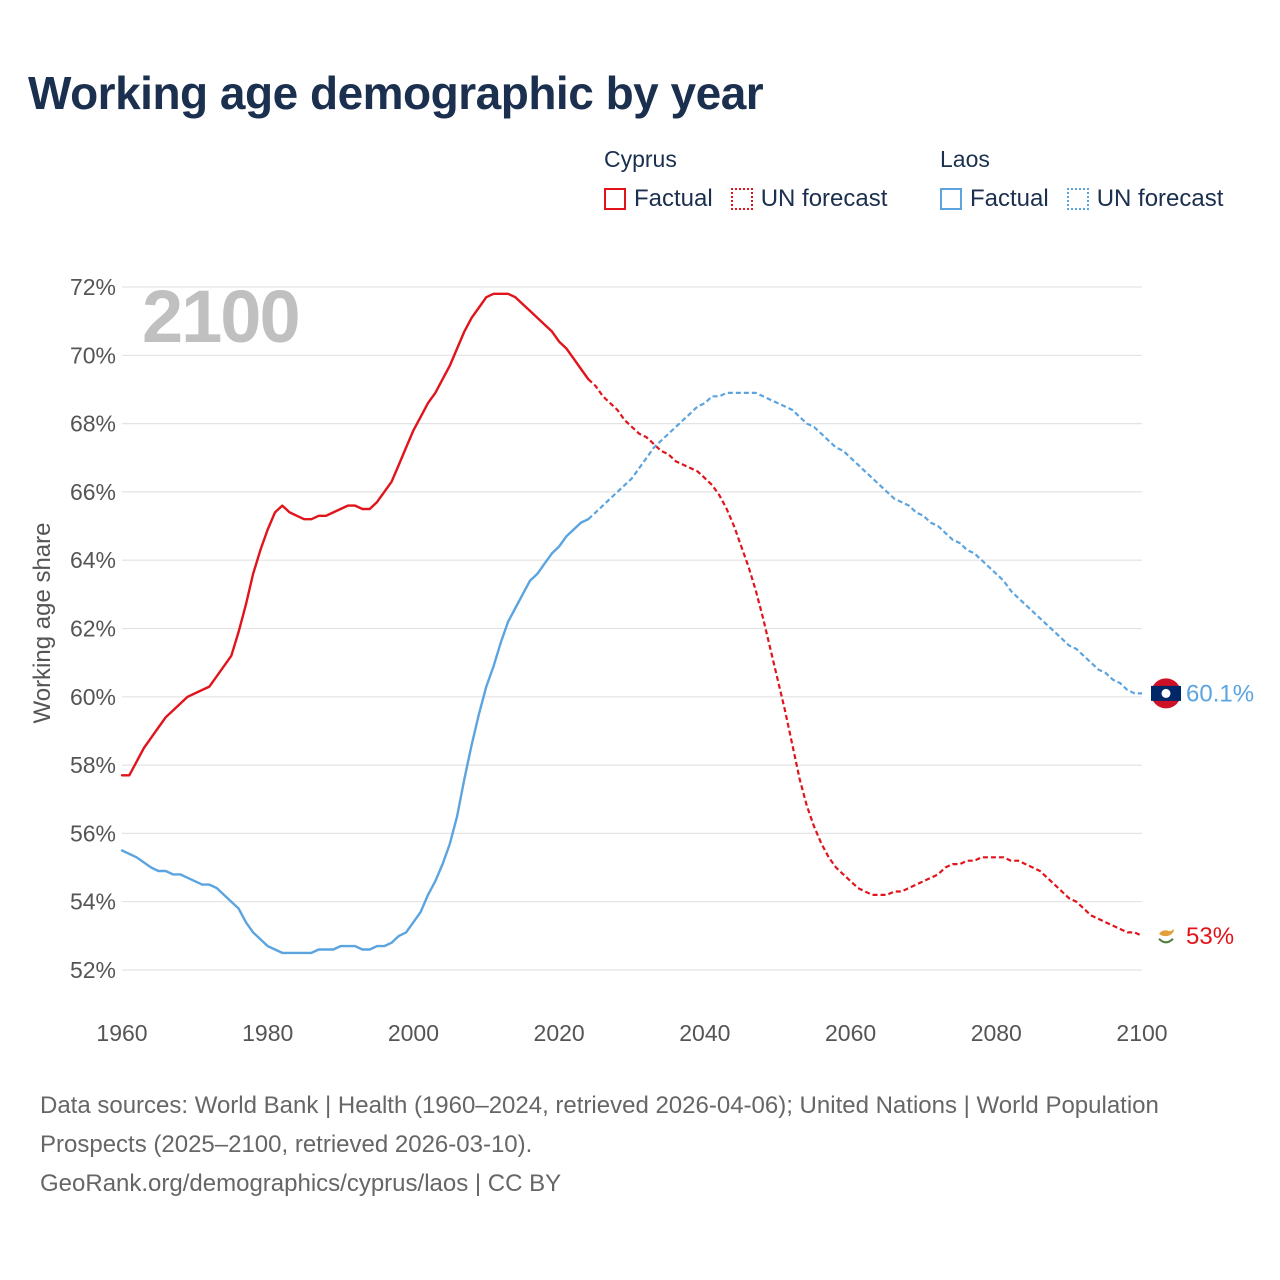  I want to click on legend-laos-title: Laos, so click(965, 159).